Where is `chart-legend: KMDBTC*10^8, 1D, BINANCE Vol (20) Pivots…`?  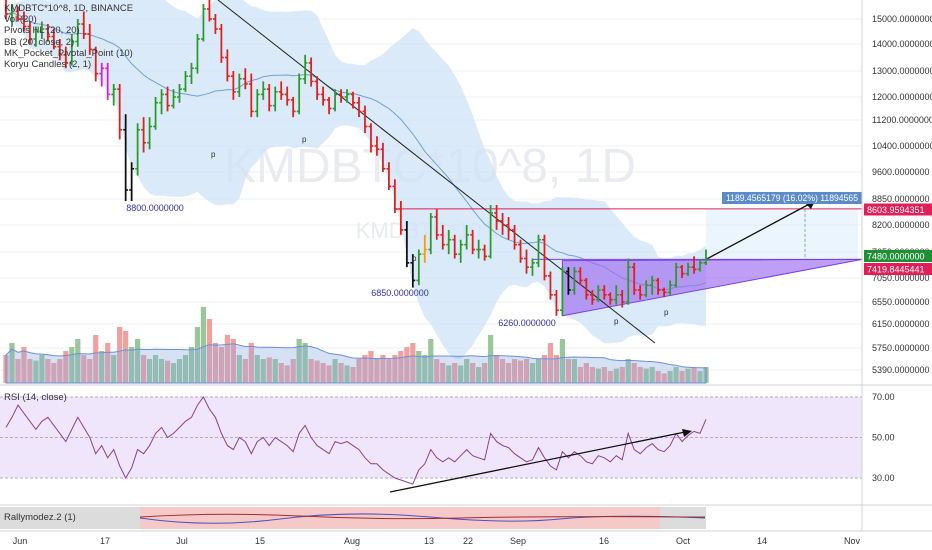
chart-legend: KMDBTC*10^8, 1D, BINANCE Vol (20) Pivots… is located at coordinates (68, 36).